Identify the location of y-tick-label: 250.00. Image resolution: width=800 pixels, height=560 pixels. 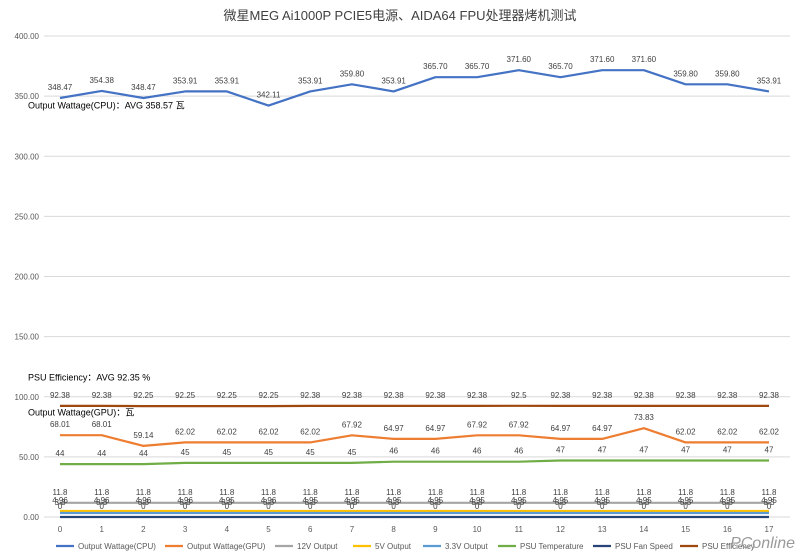
(27, 216).